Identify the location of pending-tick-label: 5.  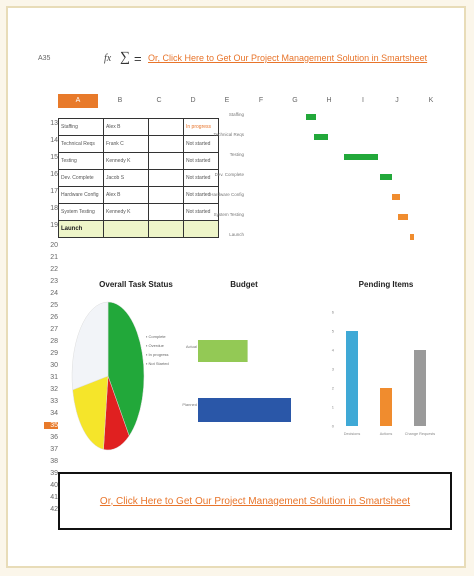
(333, 331).